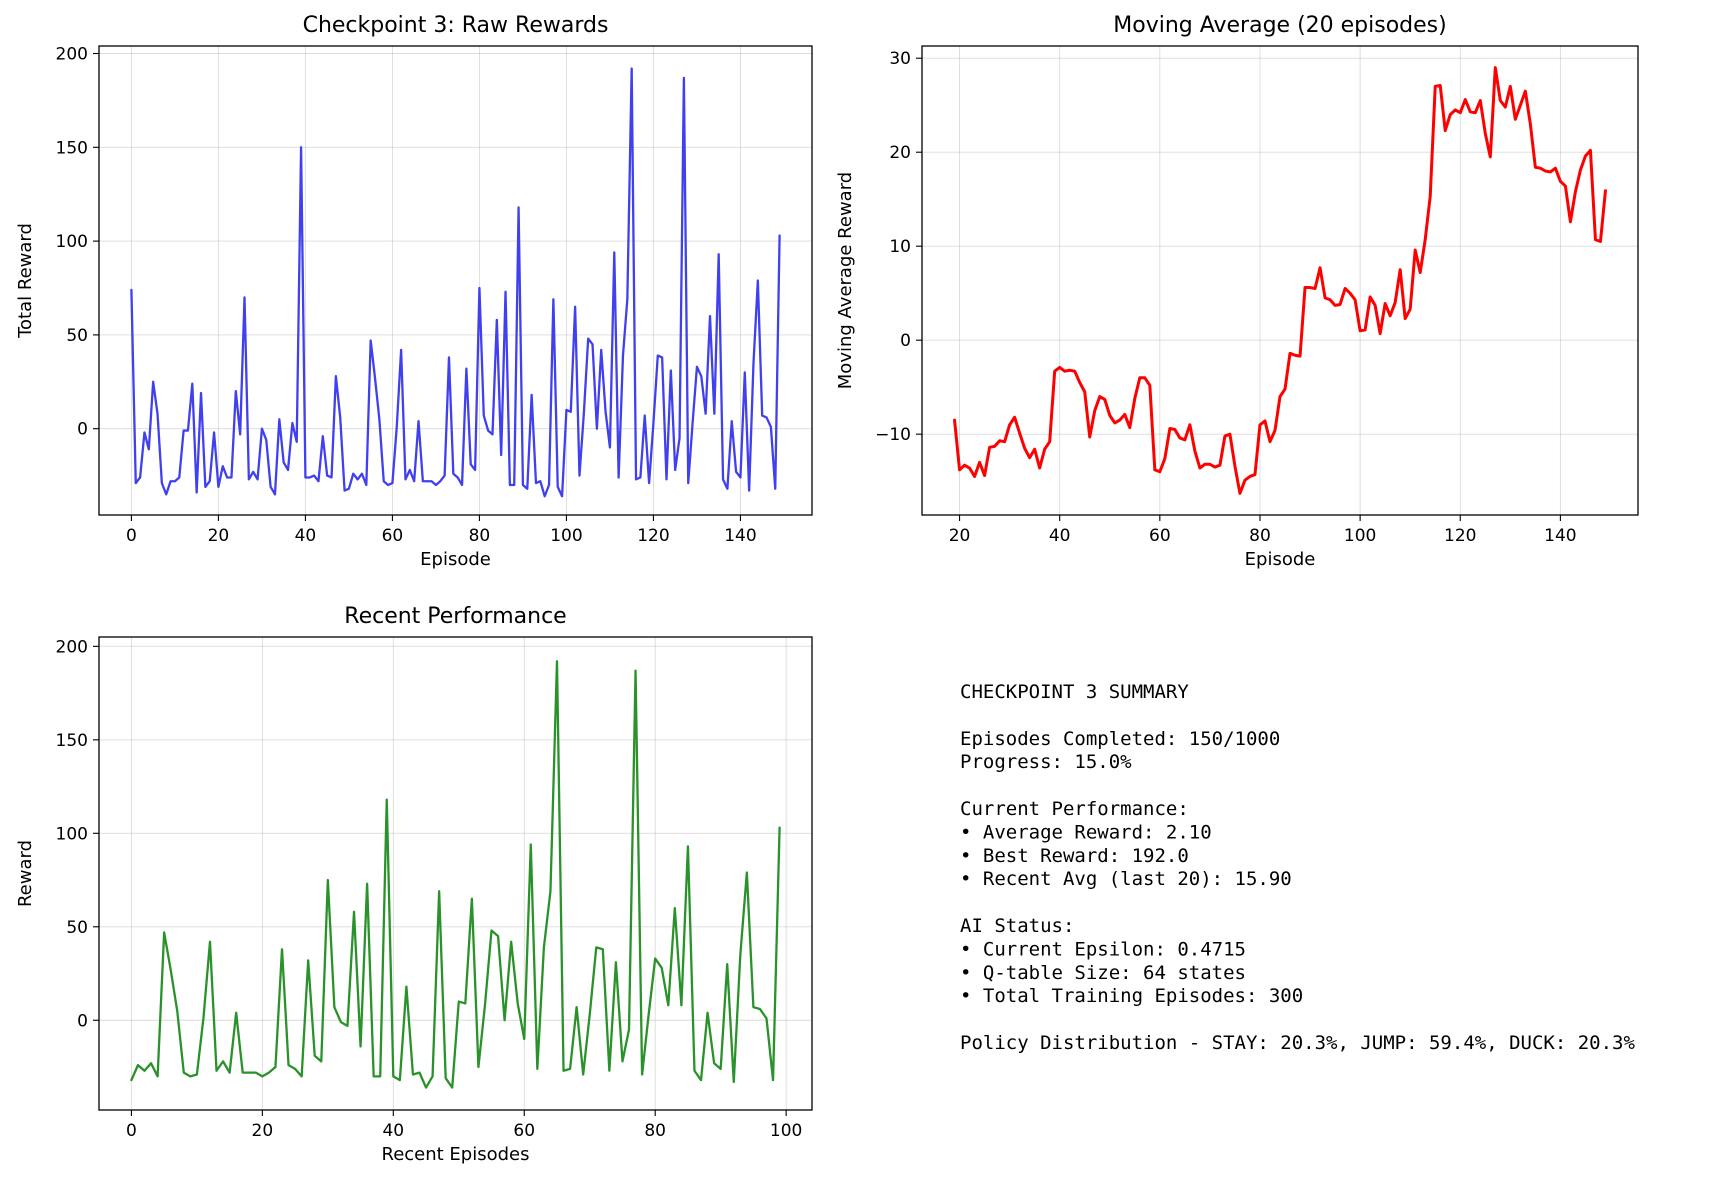 The image size is (1714, 1181). What do you see at coordinates (456, 25) in the screenshot?
I see `chart-title: Checkpoint 3: Raw Rewards` at bounding box center [456, 25].